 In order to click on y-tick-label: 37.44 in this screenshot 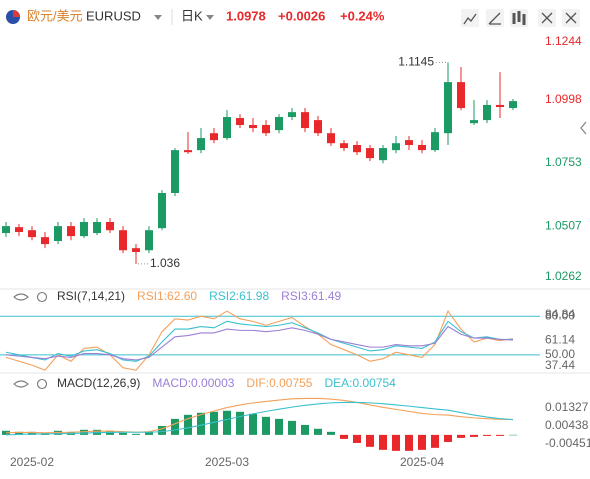, I will do `click(560, 365)`.